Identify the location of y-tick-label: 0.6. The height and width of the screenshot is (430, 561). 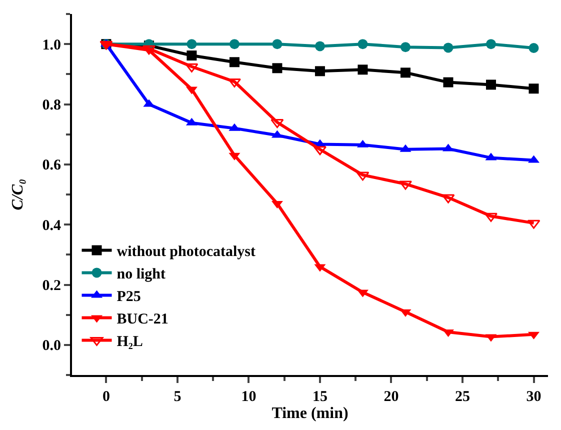
(52, 166).